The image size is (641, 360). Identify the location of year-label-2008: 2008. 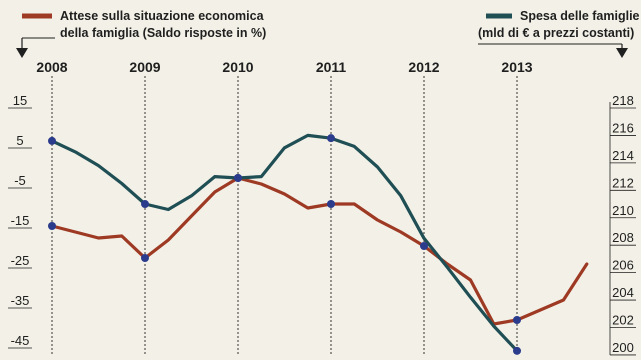
(51, 67).